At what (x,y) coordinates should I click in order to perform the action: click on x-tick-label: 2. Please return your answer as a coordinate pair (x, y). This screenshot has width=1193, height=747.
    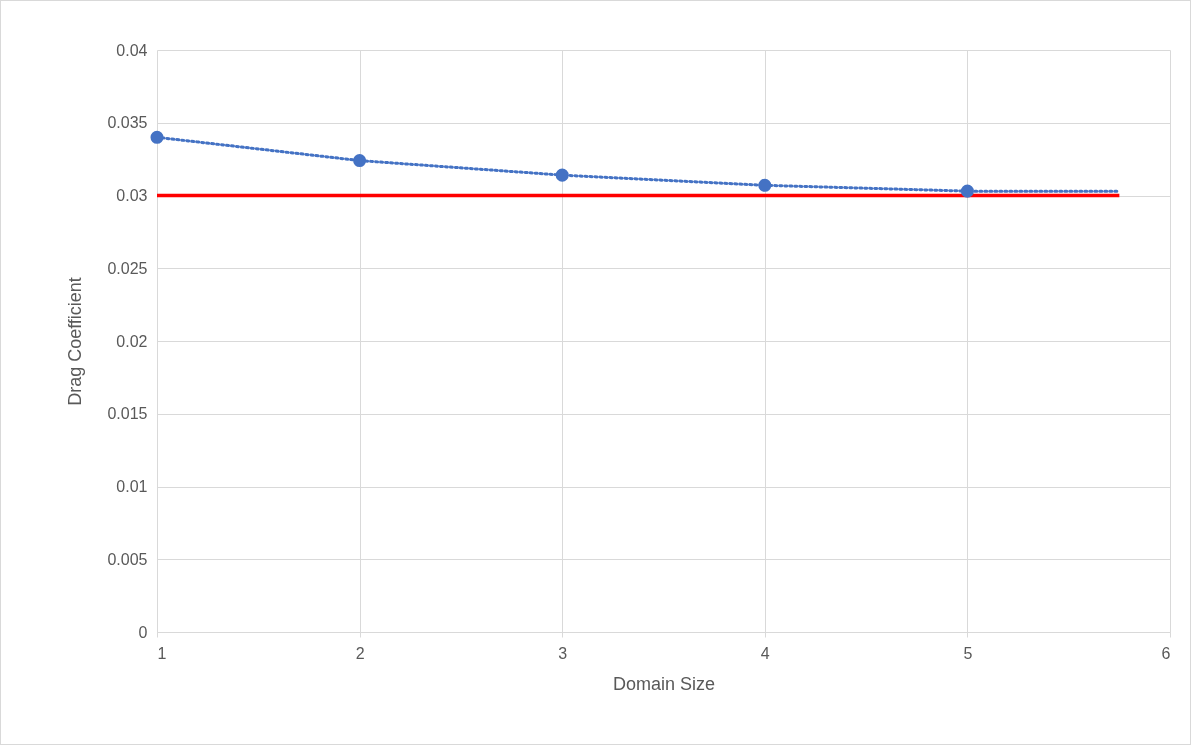
    Looking at the image, I should click on (360, 653).